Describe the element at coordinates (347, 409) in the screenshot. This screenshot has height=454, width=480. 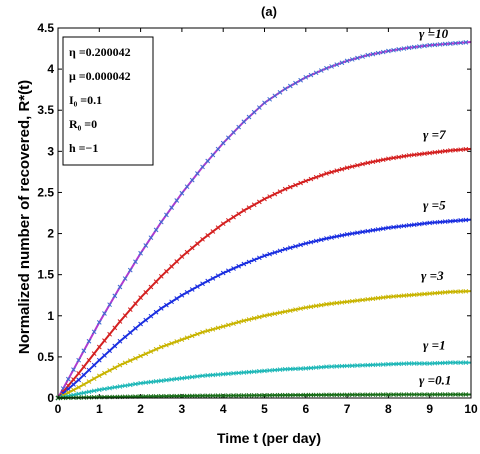
I see `x-tick-label: 7` at that location.